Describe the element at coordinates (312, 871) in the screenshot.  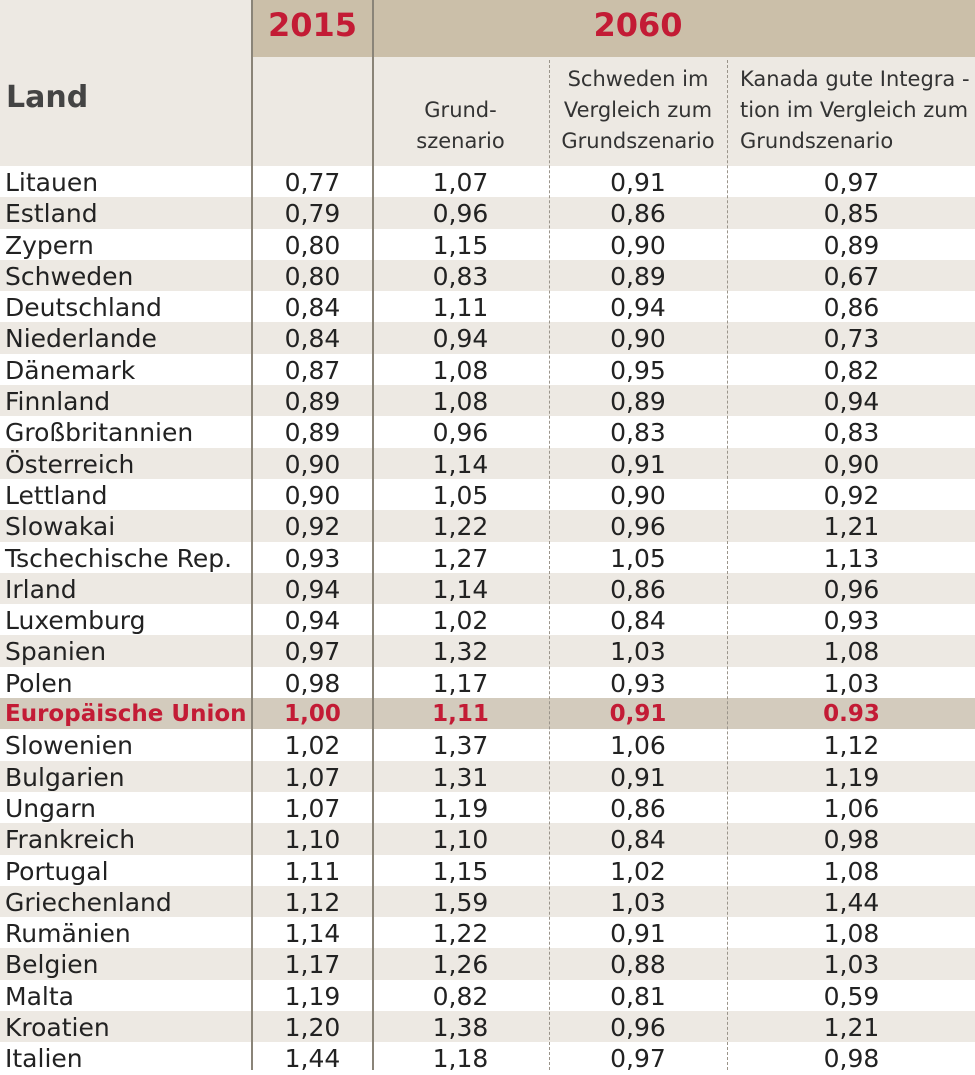
I see `value-cell: 1,11` at that location.